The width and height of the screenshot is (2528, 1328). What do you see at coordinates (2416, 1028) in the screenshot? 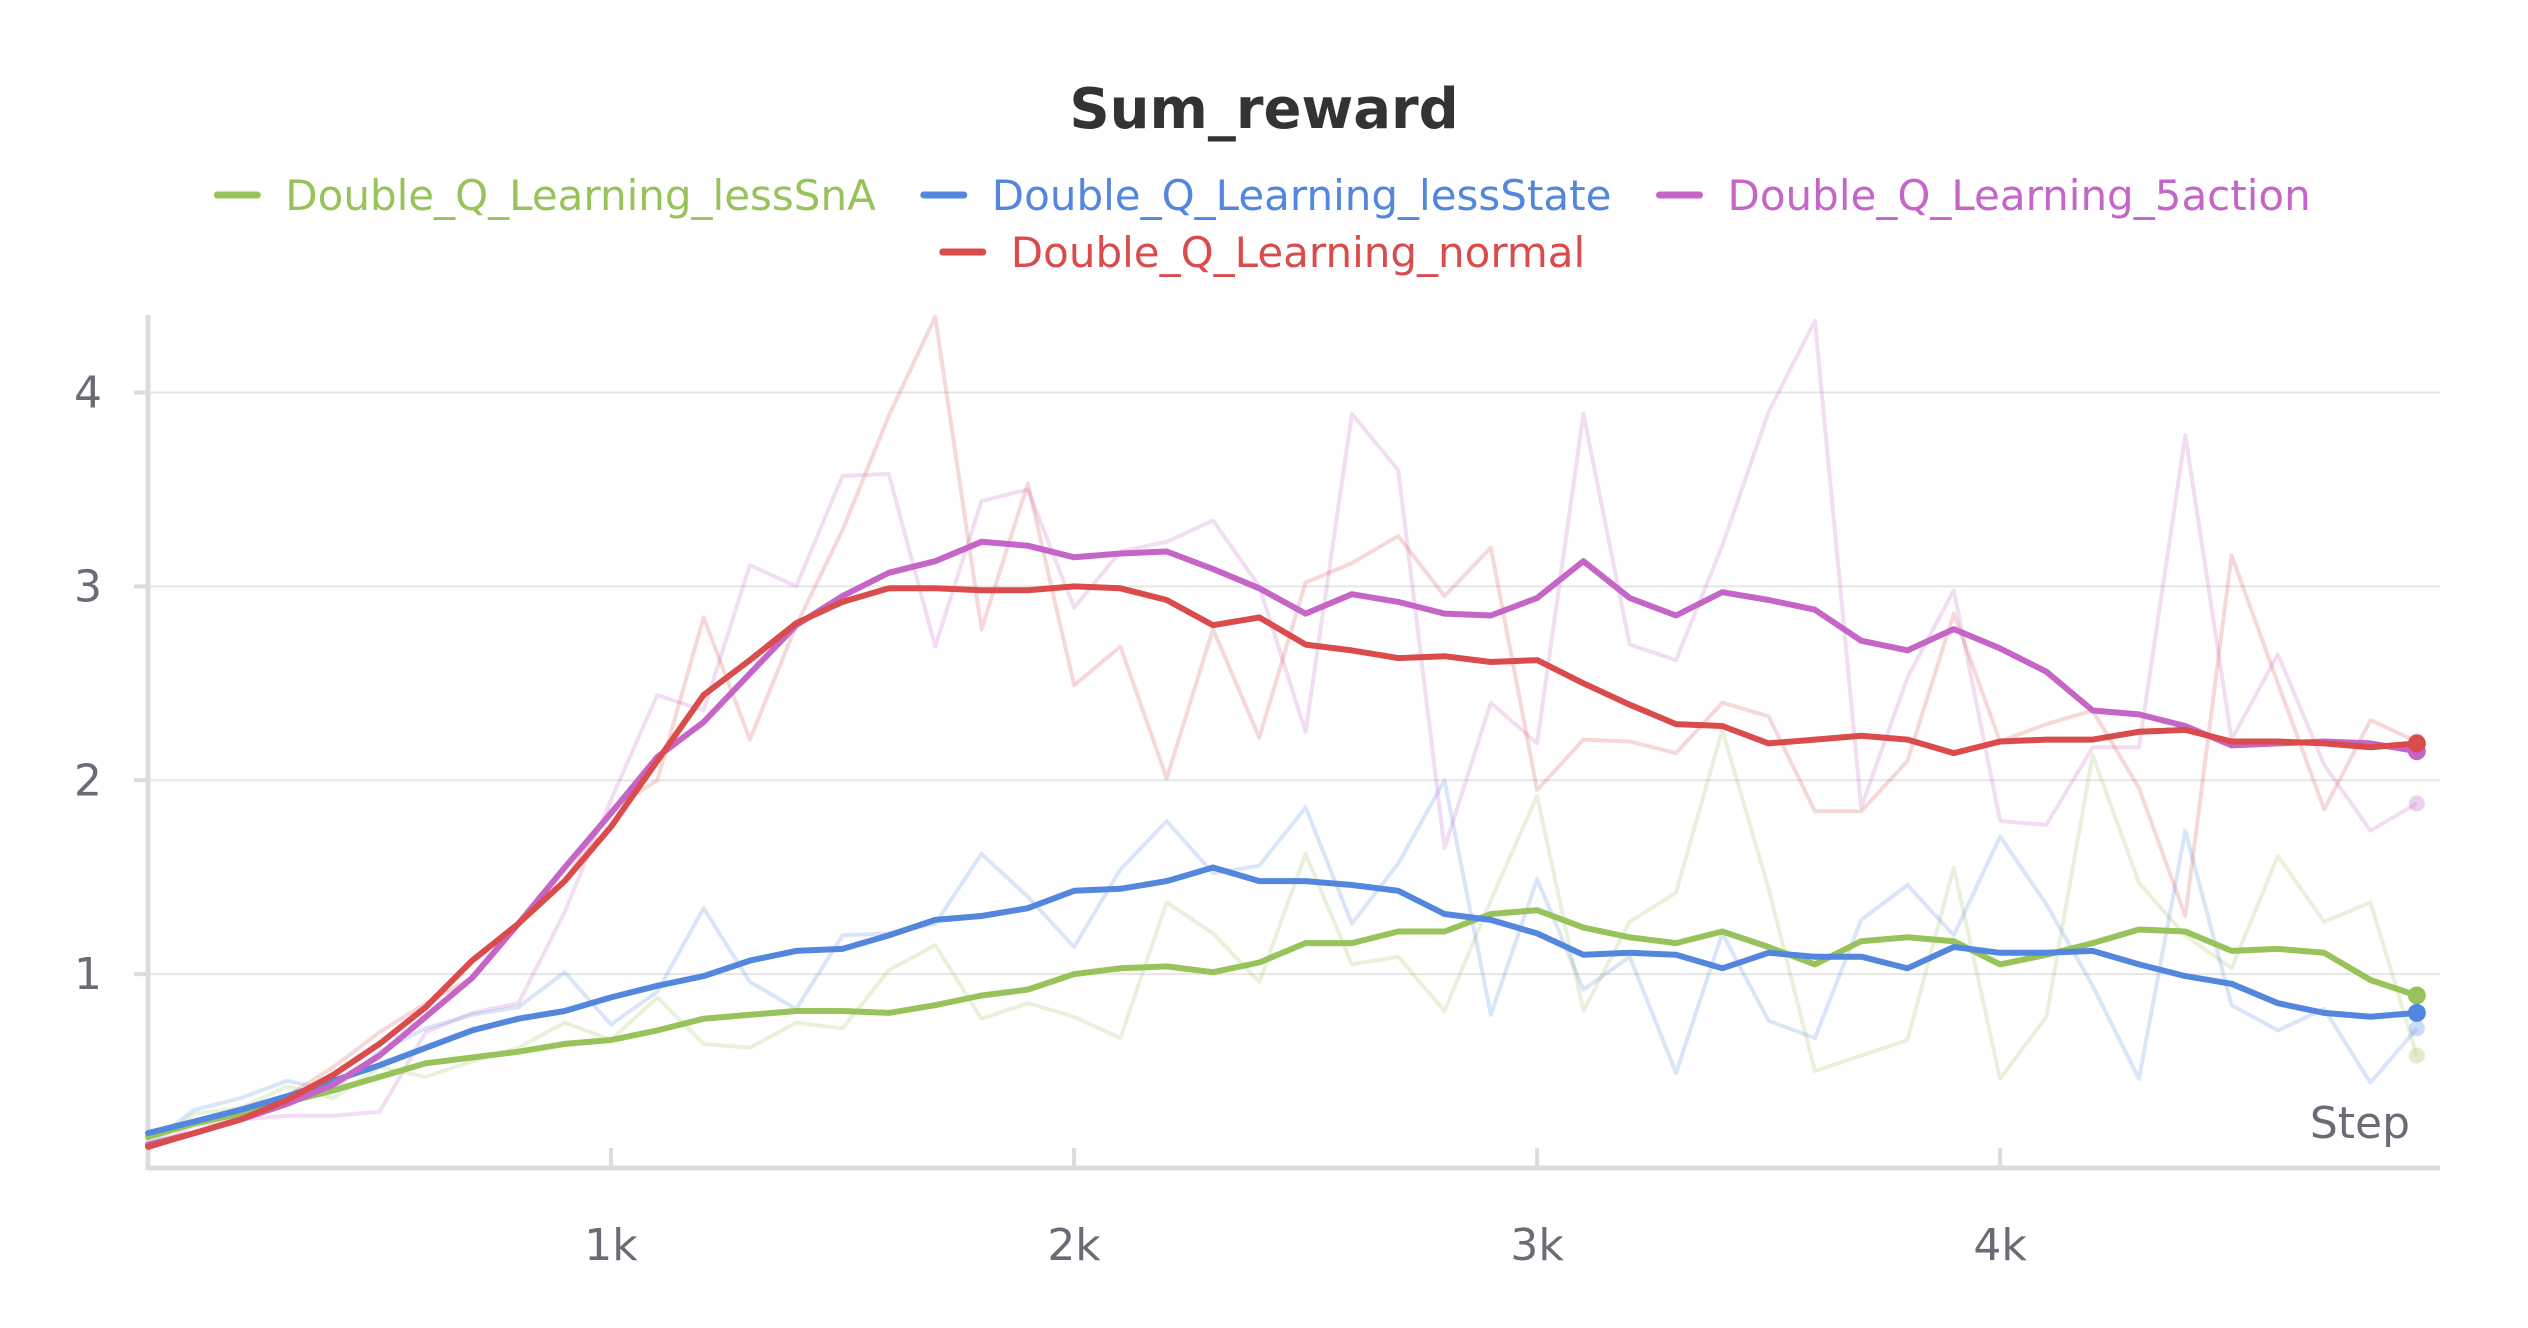
I see `raw-end-point-double-q-learning-lessstate` at bounding box center [2416, 1028].